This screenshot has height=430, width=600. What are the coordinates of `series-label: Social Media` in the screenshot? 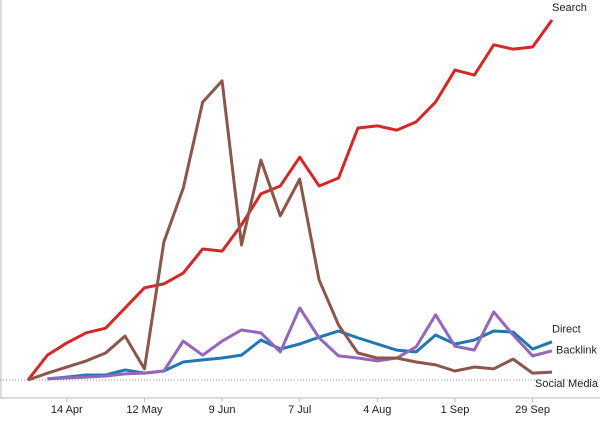 It's located at (567, 384).